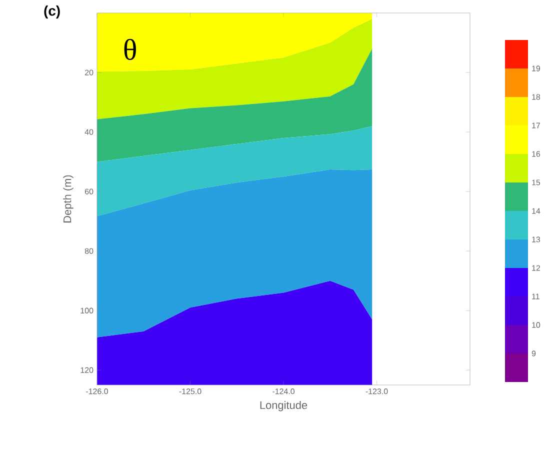 Image resolution: width=557 pixels, height=454 pixels. What do you see at coordinates (68, 198) in the screenshot?
I see `y-axis-title: Depth (m)` at bounding box center [68, 198].